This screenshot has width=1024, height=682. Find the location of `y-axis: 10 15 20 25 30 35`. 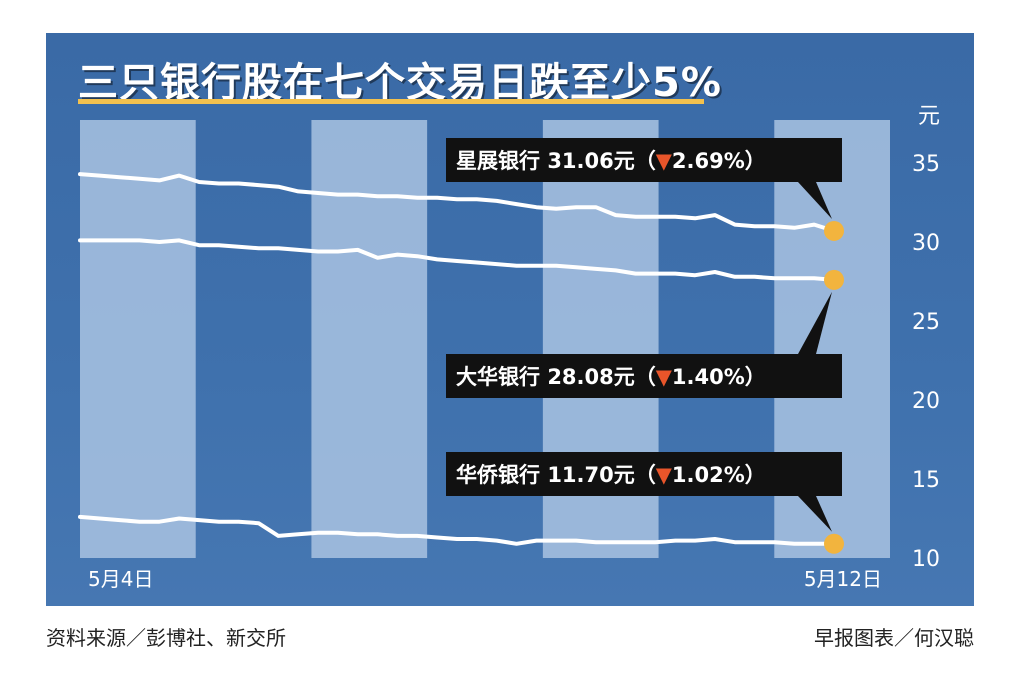

y-axis: 10 15 20 25 30 35 is located at coordinates (926, 362).